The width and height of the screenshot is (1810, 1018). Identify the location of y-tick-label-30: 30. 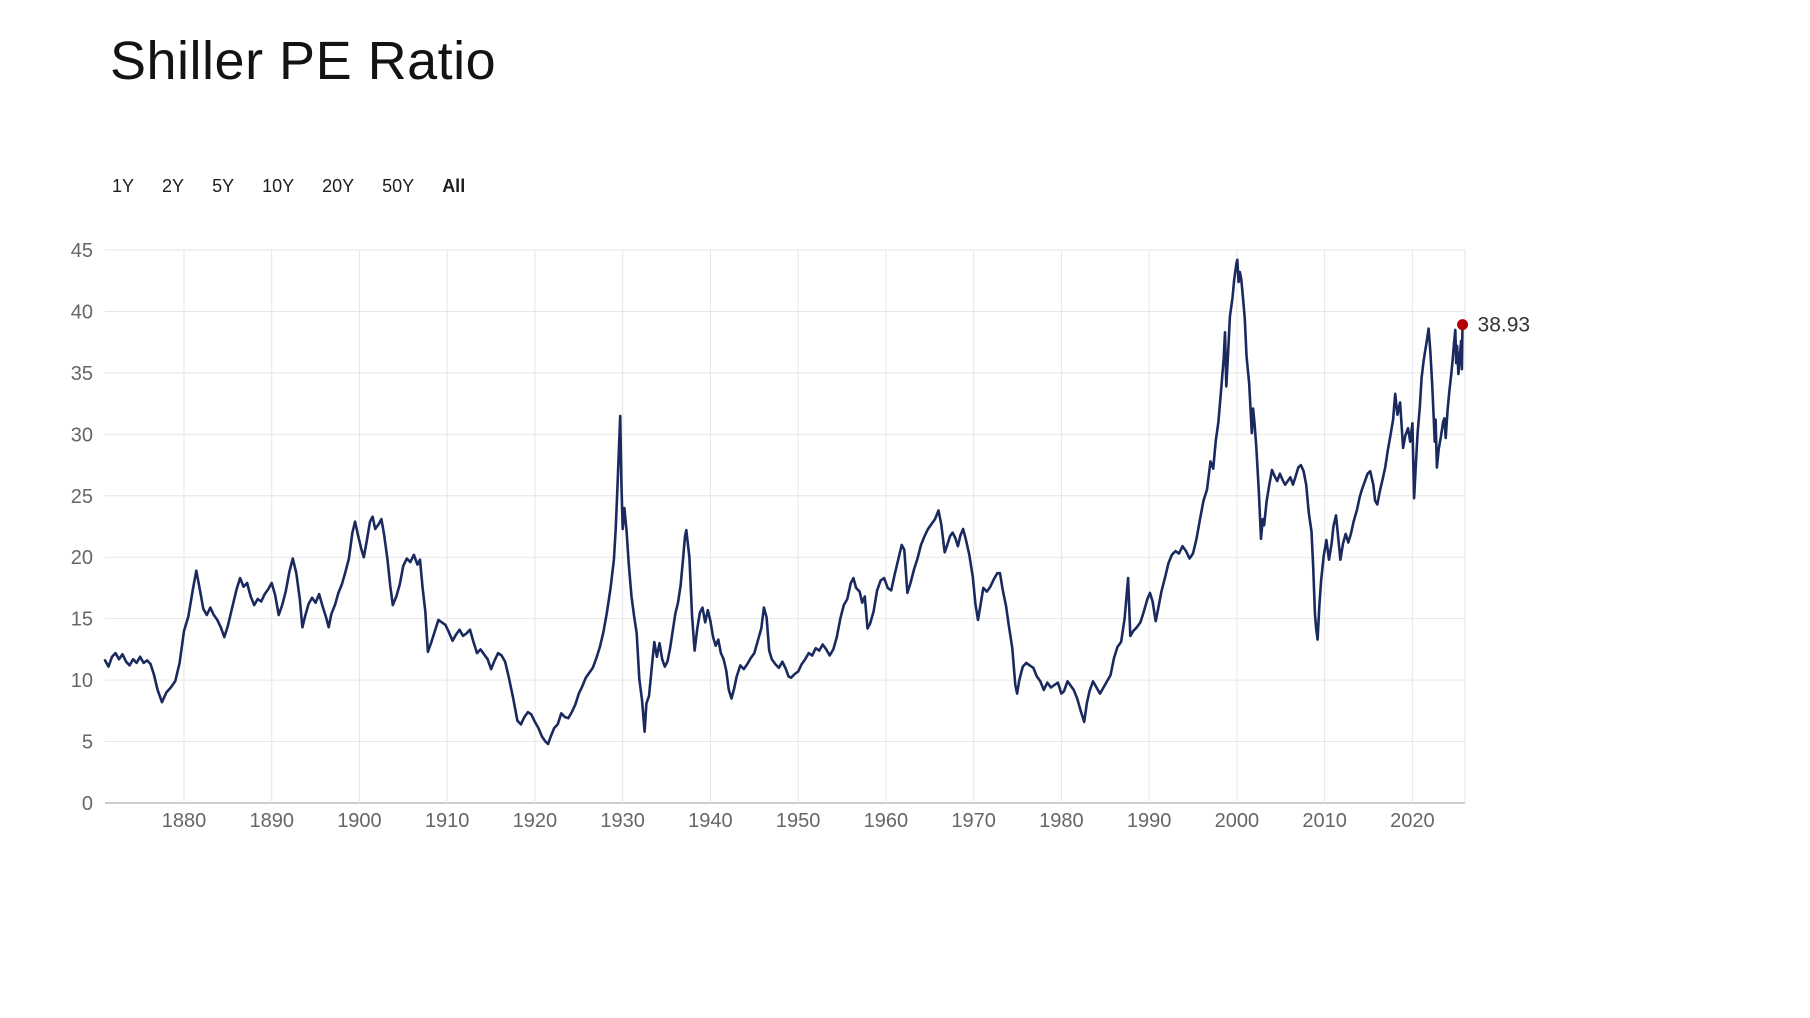
(82, 435).